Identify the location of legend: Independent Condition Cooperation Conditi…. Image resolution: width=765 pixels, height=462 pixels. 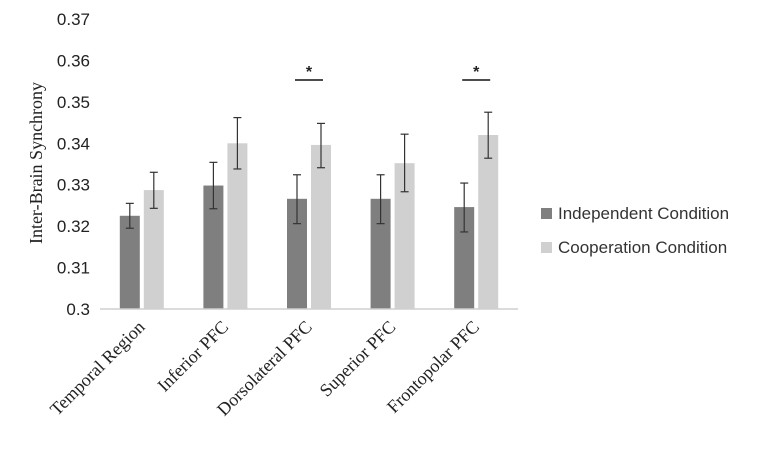
(635, 230).